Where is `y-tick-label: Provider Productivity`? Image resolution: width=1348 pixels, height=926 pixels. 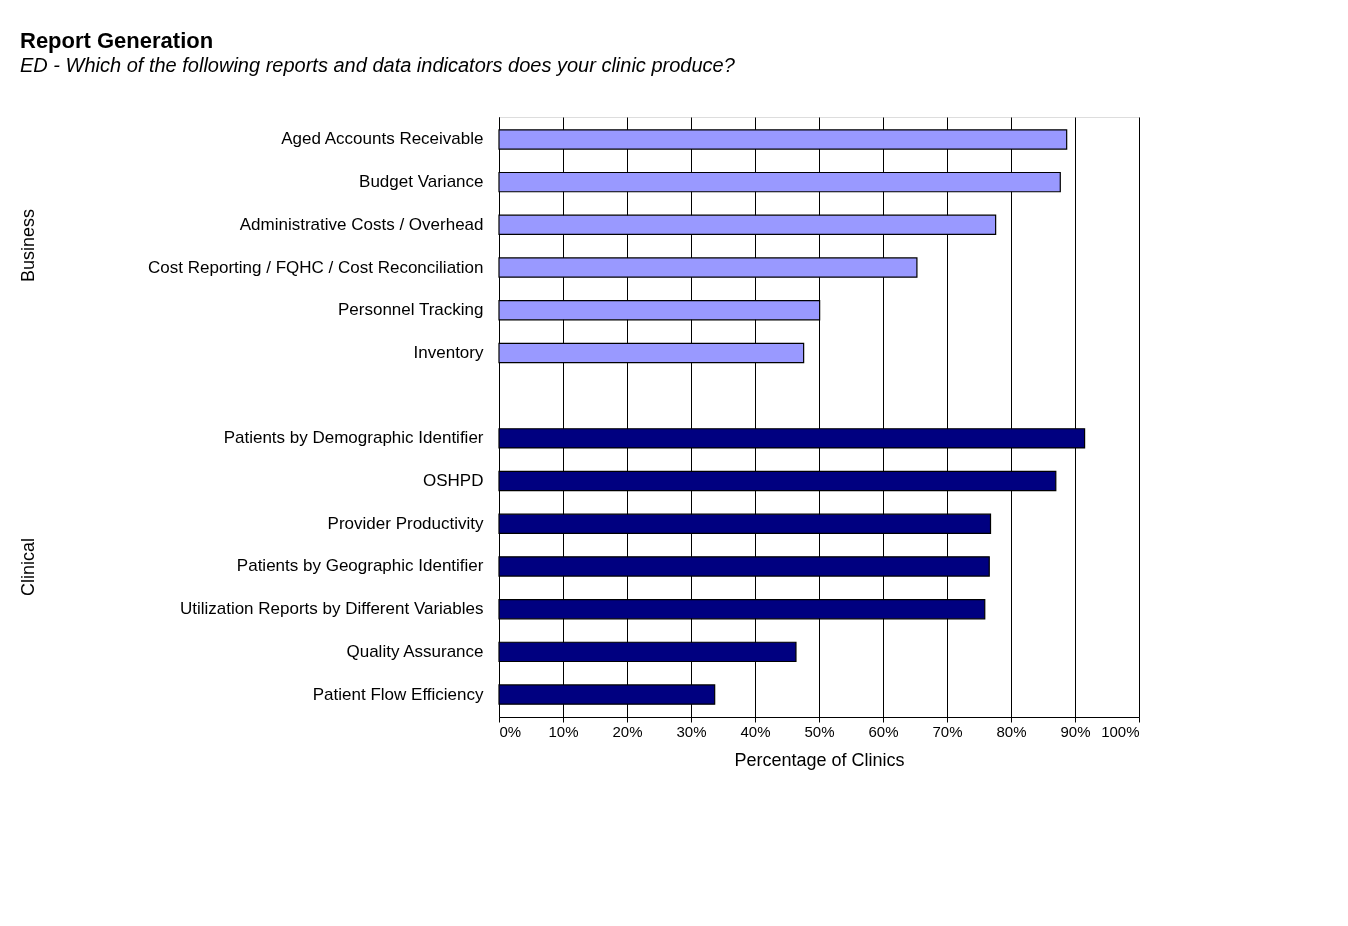
y-tick-label: Provider Productivity is located at coordinates (405, 523).